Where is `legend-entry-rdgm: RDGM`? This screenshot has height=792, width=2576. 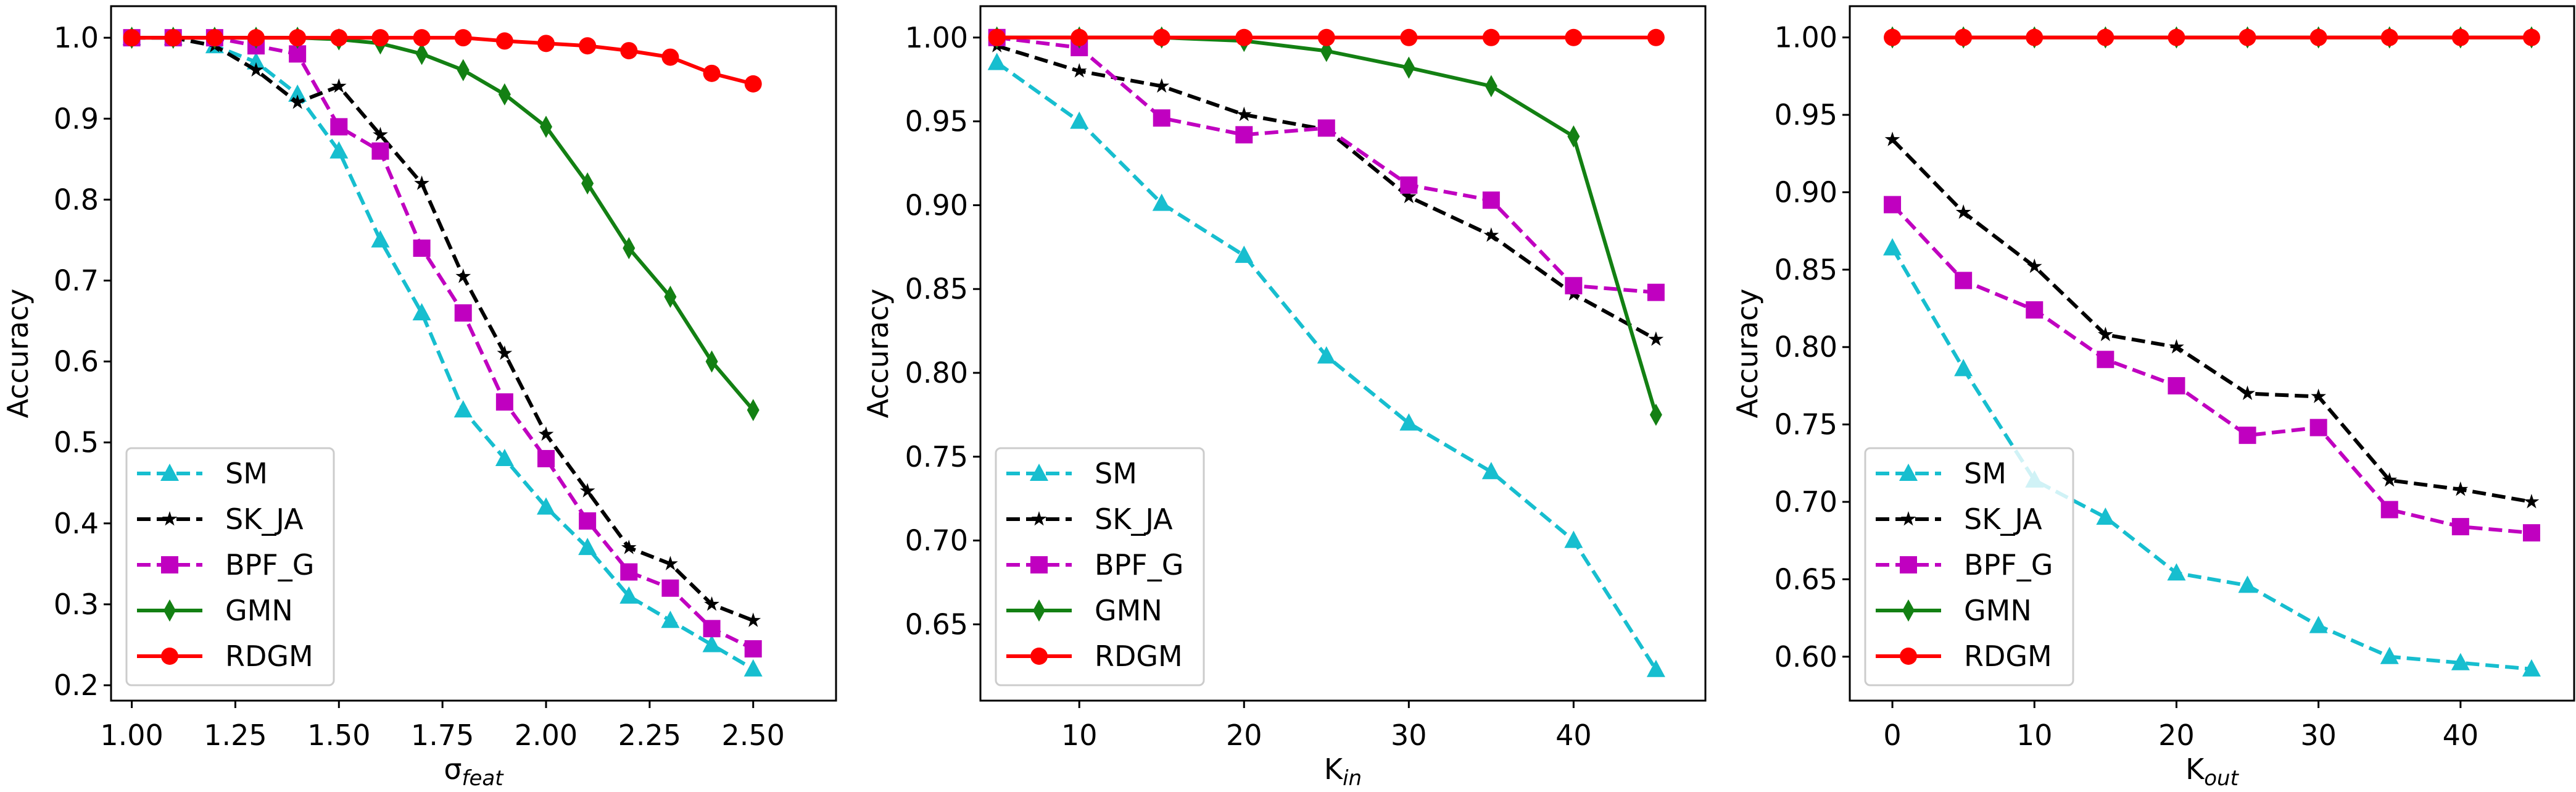
legend-entry-rdgm: RDGM is located at coordinates (1094, 656).